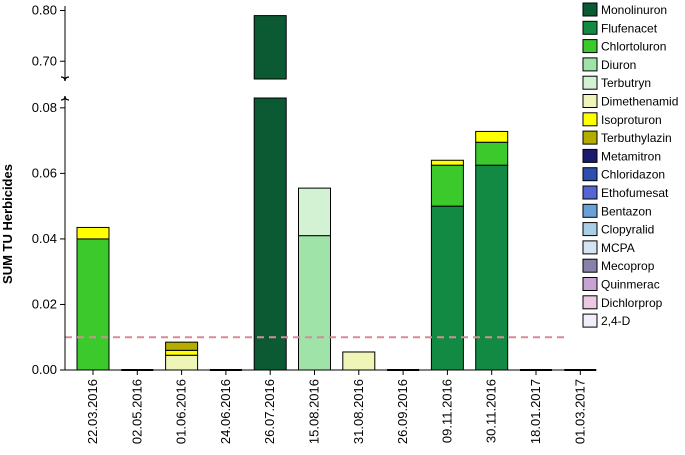  What do you see at coordinates (67, 98) in the screenshot?
I see `axis-break-lower-r` at bounding box center [67, 98].